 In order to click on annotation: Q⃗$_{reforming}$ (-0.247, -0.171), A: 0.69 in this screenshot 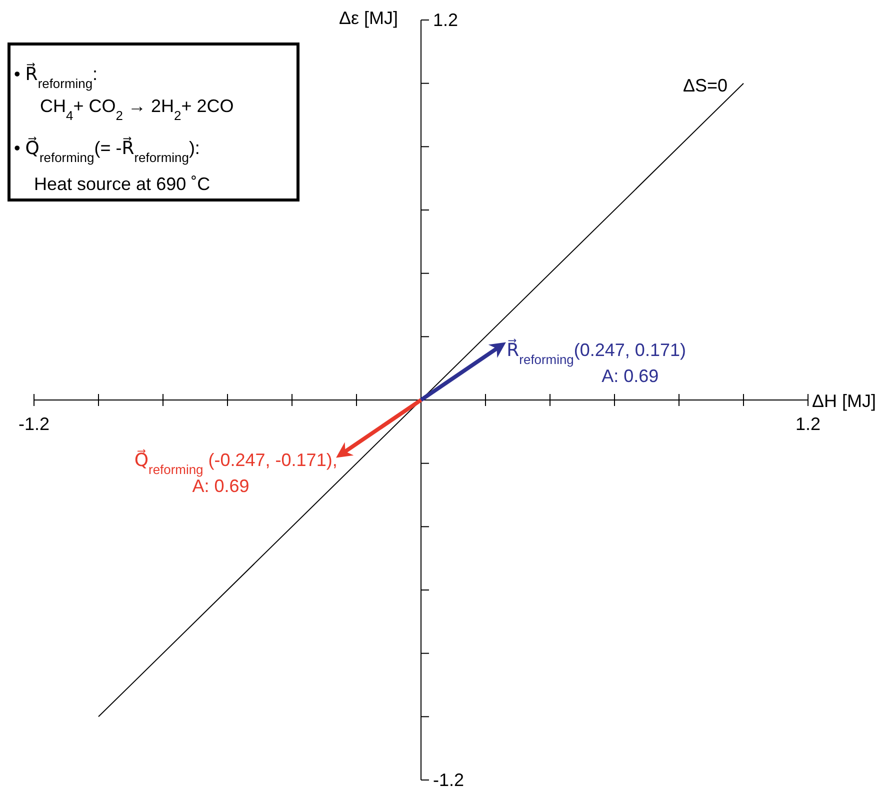, I will do `click(236, 472)`.